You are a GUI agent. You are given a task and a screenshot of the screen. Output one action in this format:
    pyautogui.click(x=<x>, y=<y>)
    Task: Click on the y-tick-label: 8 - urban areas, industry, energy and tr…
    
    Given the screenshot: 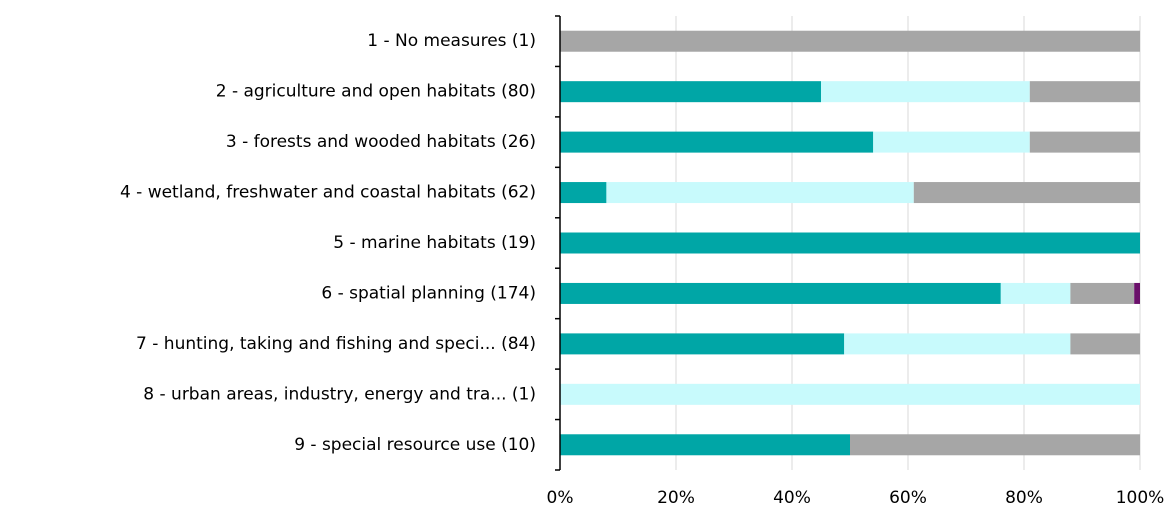 What is the action you would take?
    pyautogui.click(x=339, y=394)
    